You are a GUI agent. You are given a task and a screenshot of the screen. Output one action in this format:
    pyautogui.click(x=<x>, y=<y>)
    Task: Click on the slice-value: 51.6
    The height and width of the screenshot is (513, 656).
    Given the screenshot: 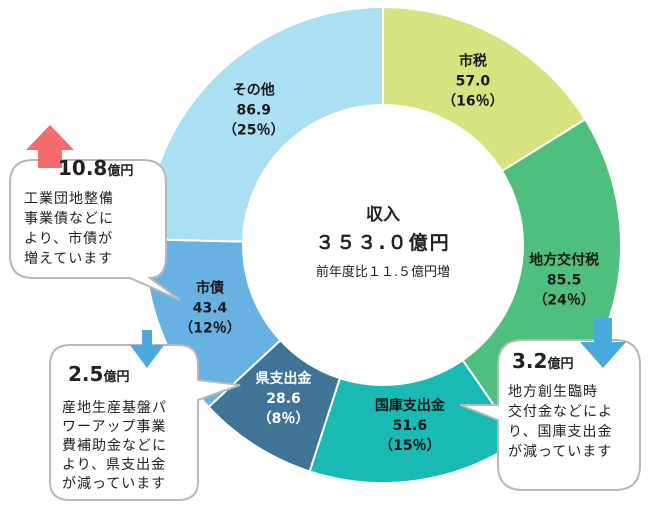 What is the action you would take?
    pyautogui.click(x=410, y=426)
    